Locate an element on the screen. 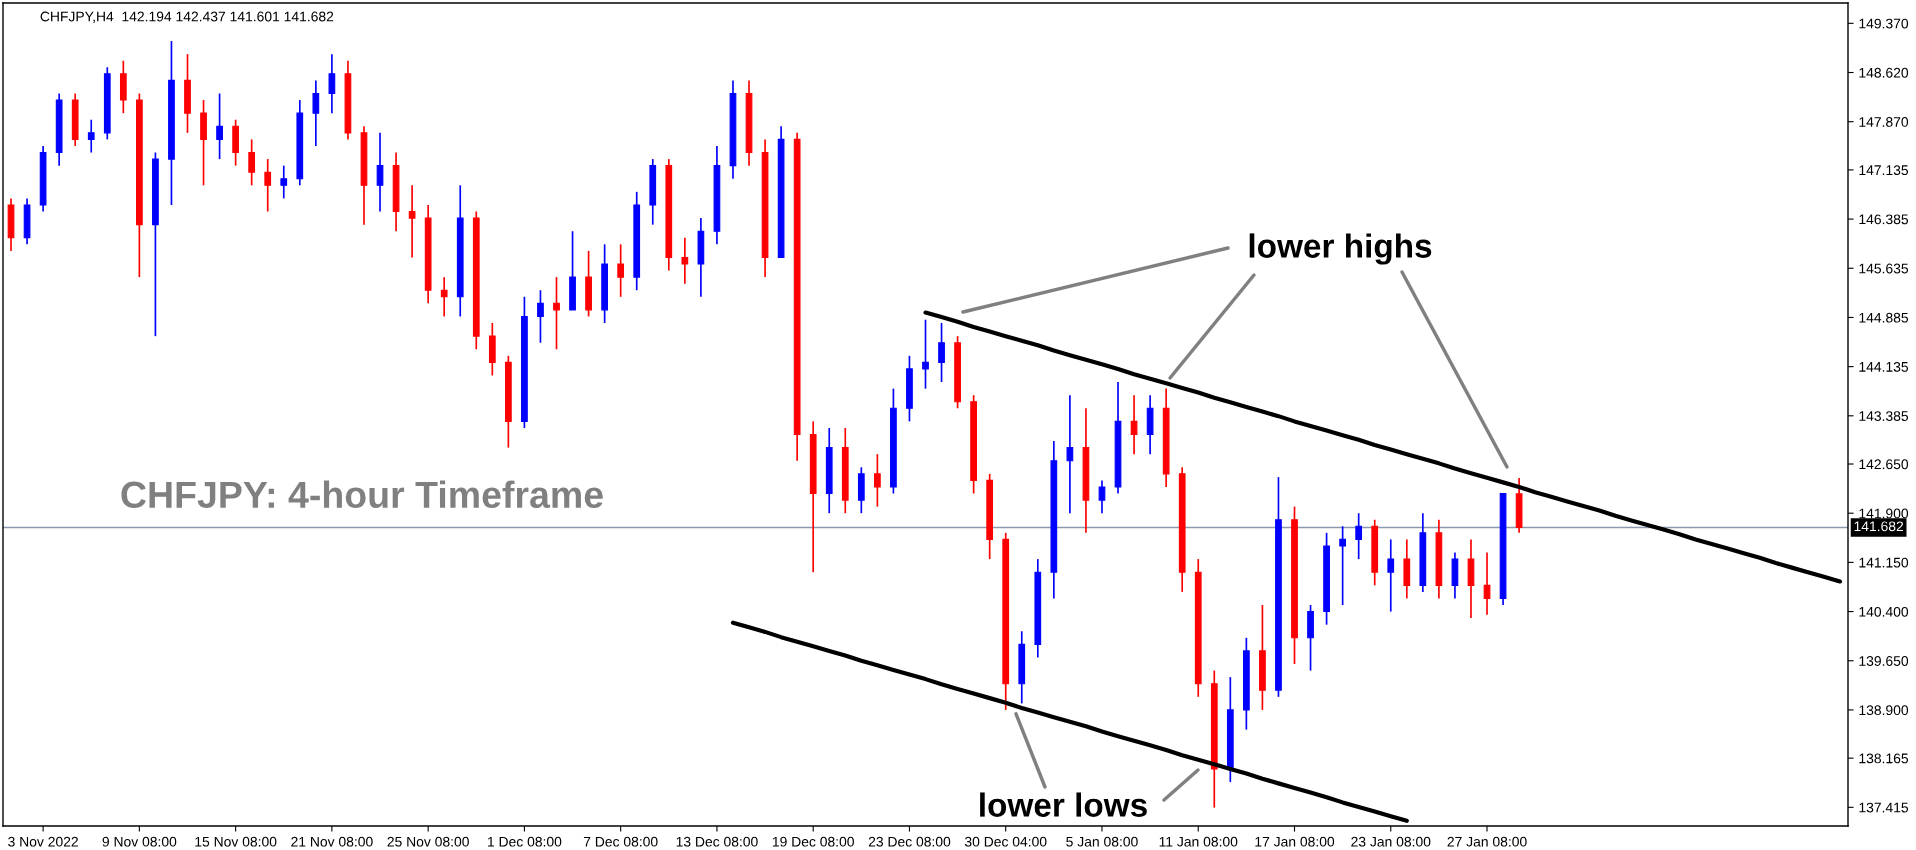 The height and width of the screenshot is (850, 1916). y-tick-label: 145.635 is located at coordinates (1884, 268).